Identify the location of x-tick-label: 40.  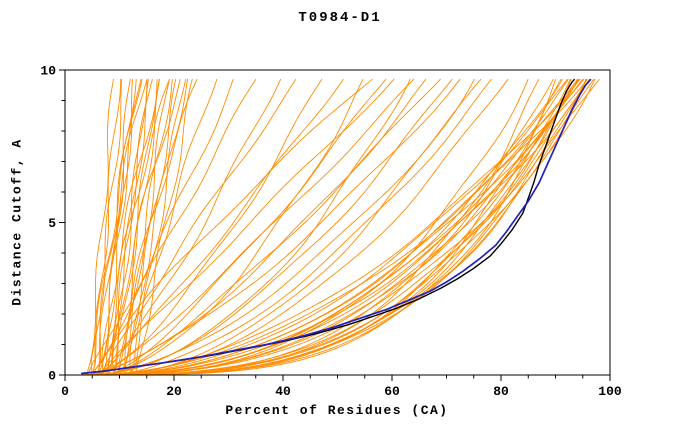
(283, 391).